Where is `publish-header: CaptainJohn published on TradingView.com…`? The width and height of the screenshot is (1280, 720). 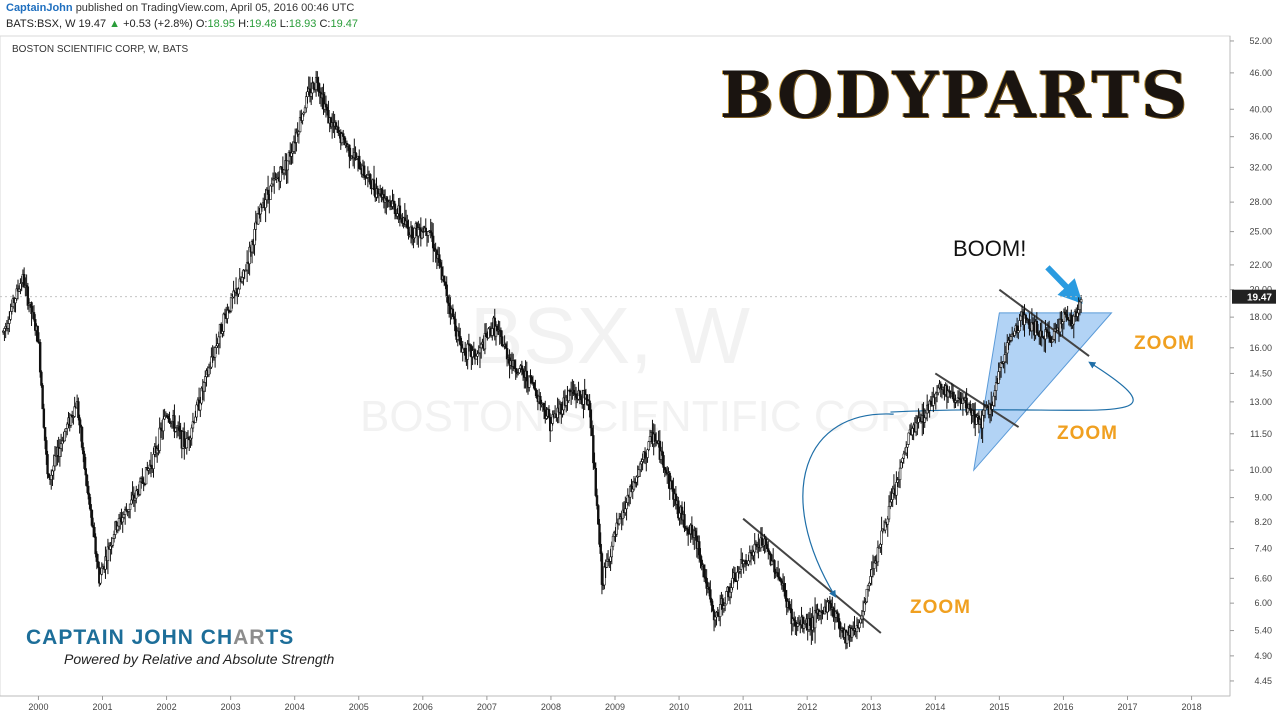 publish-header: CaptainJohn published on TradingView.com… is located at coordinates (640, 17).